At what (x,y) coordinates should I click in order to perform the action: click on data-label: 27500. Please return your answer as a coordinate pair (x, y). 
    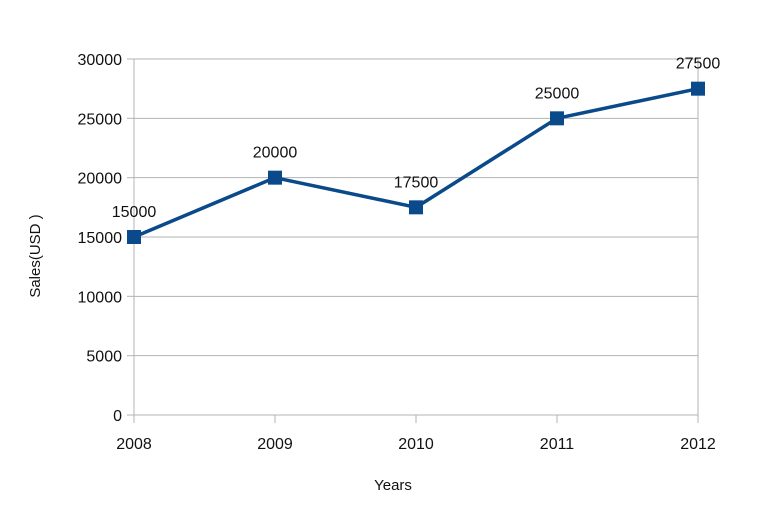
    Looking at the image, I should click on (698, 64).